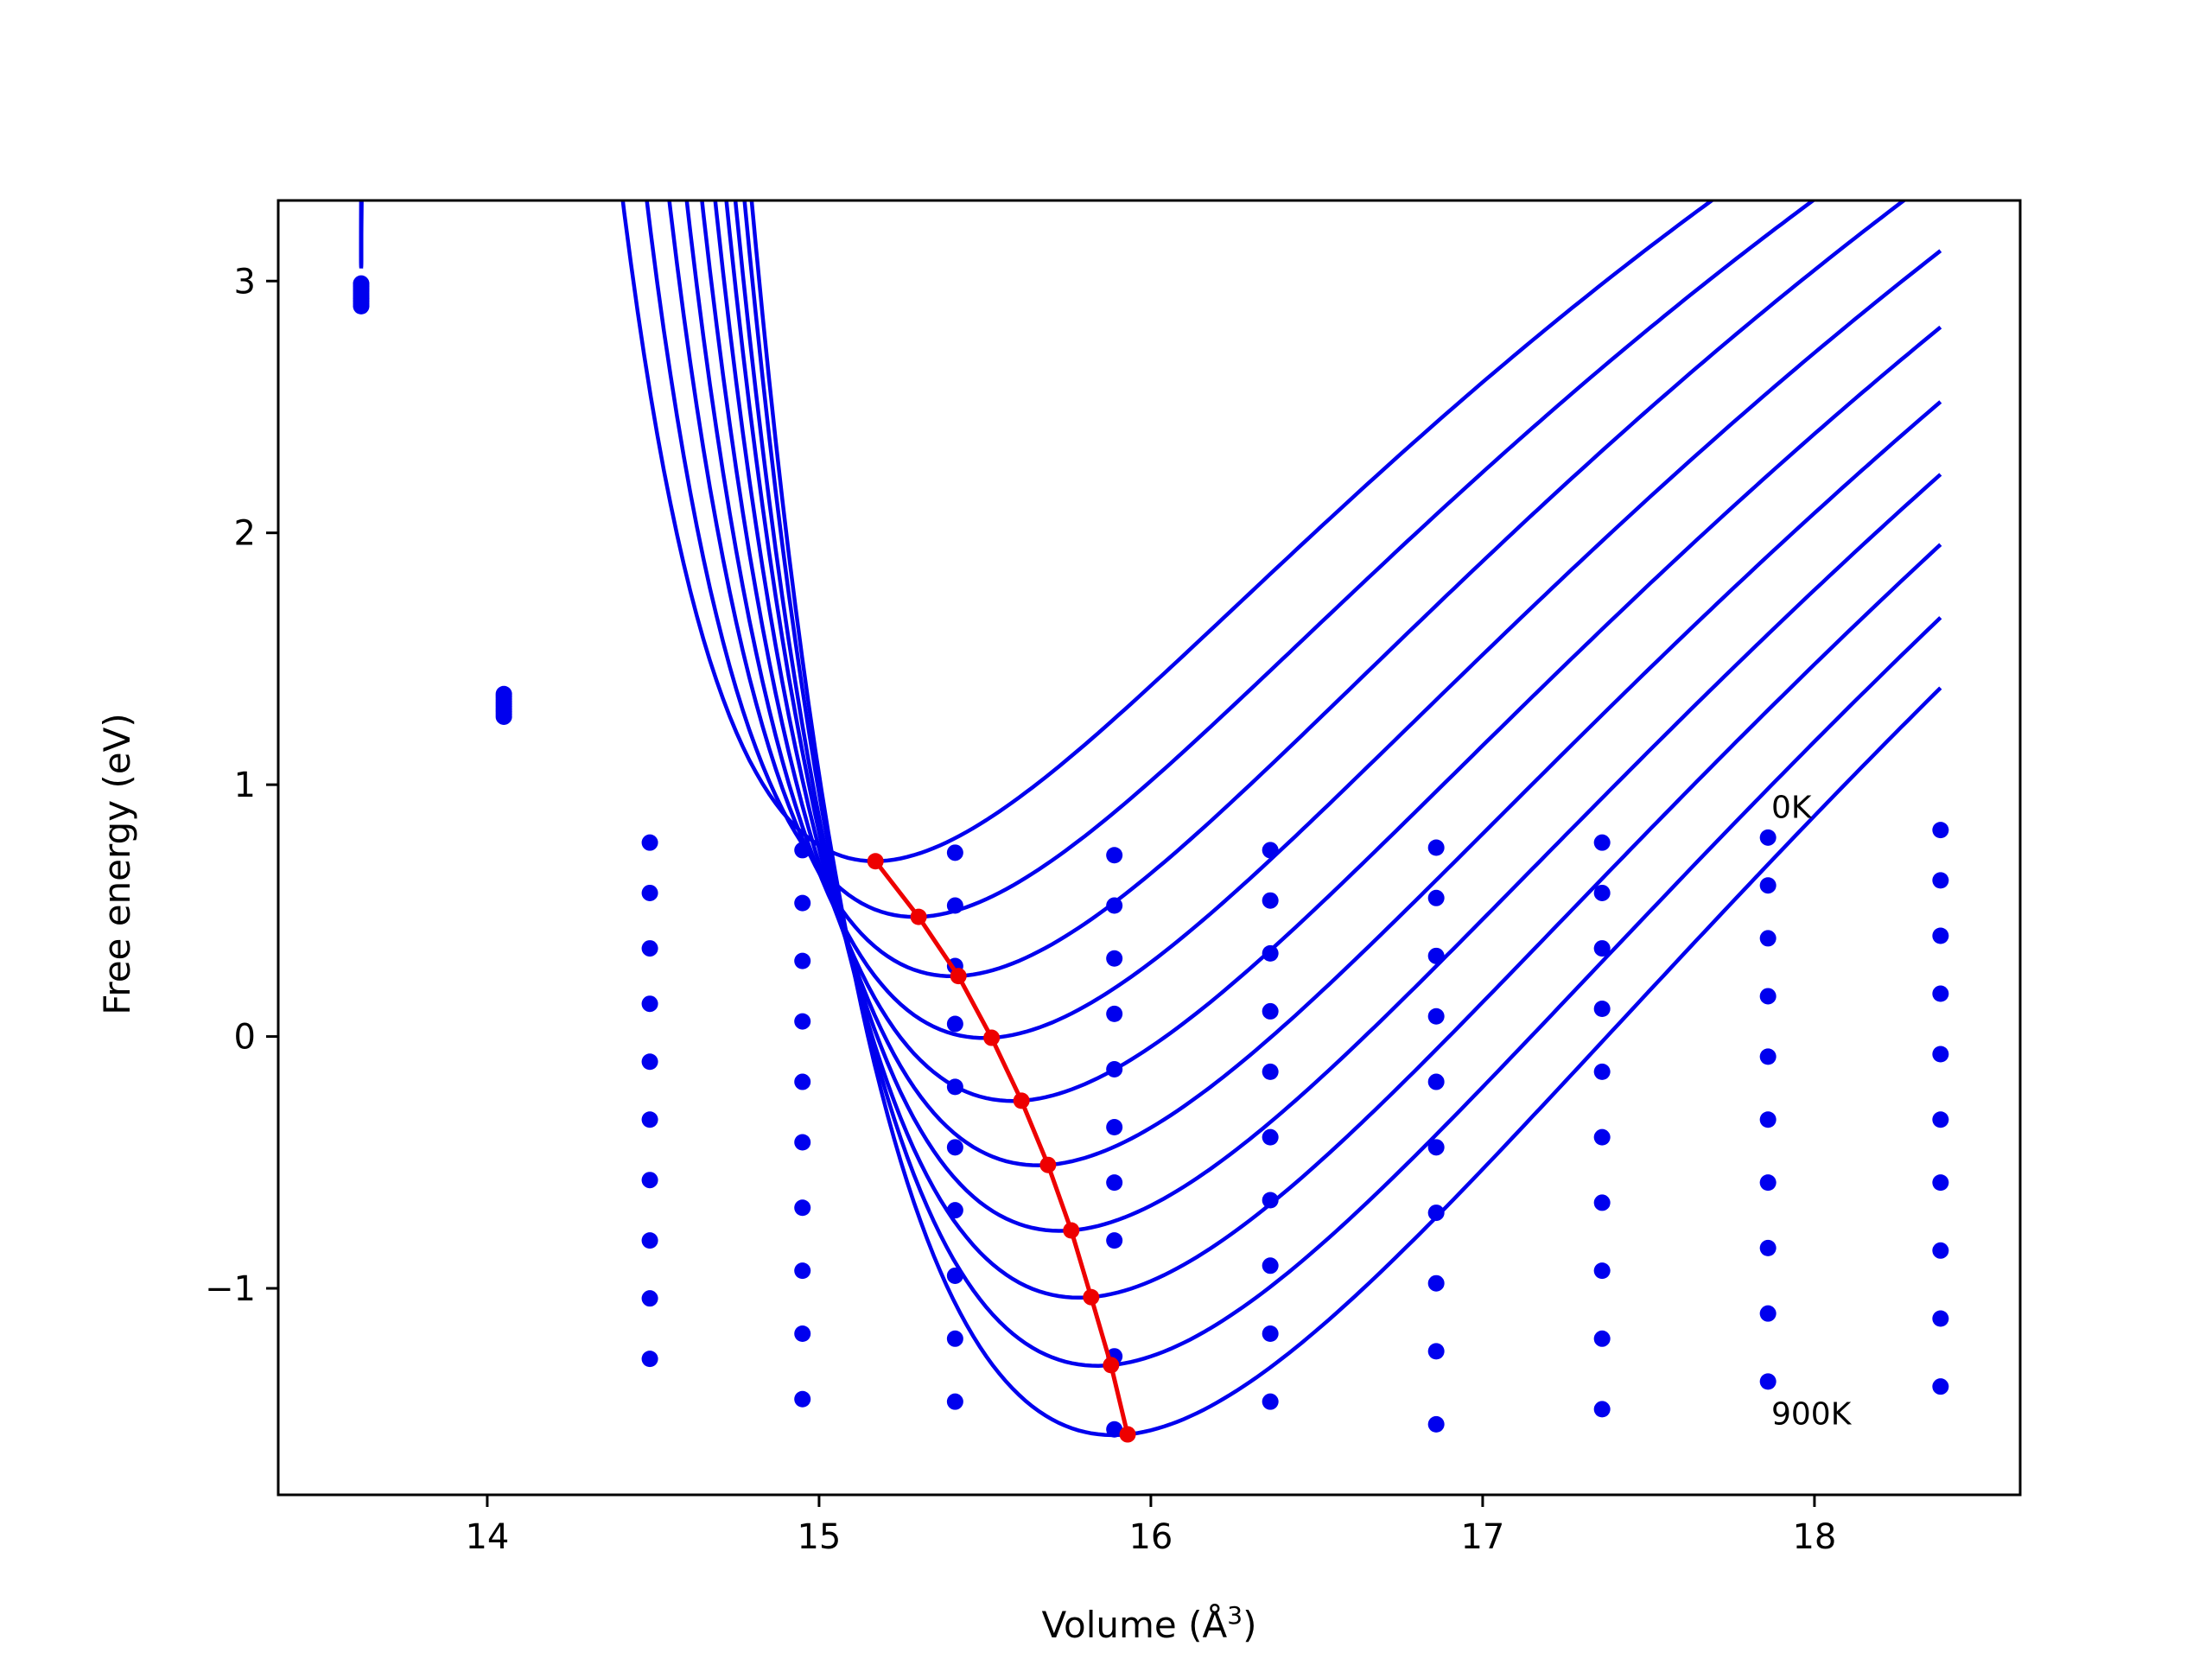  Describe the element at coordinates (245, 534) in the screenshot. I see `y-tick-label: 2` at that location.